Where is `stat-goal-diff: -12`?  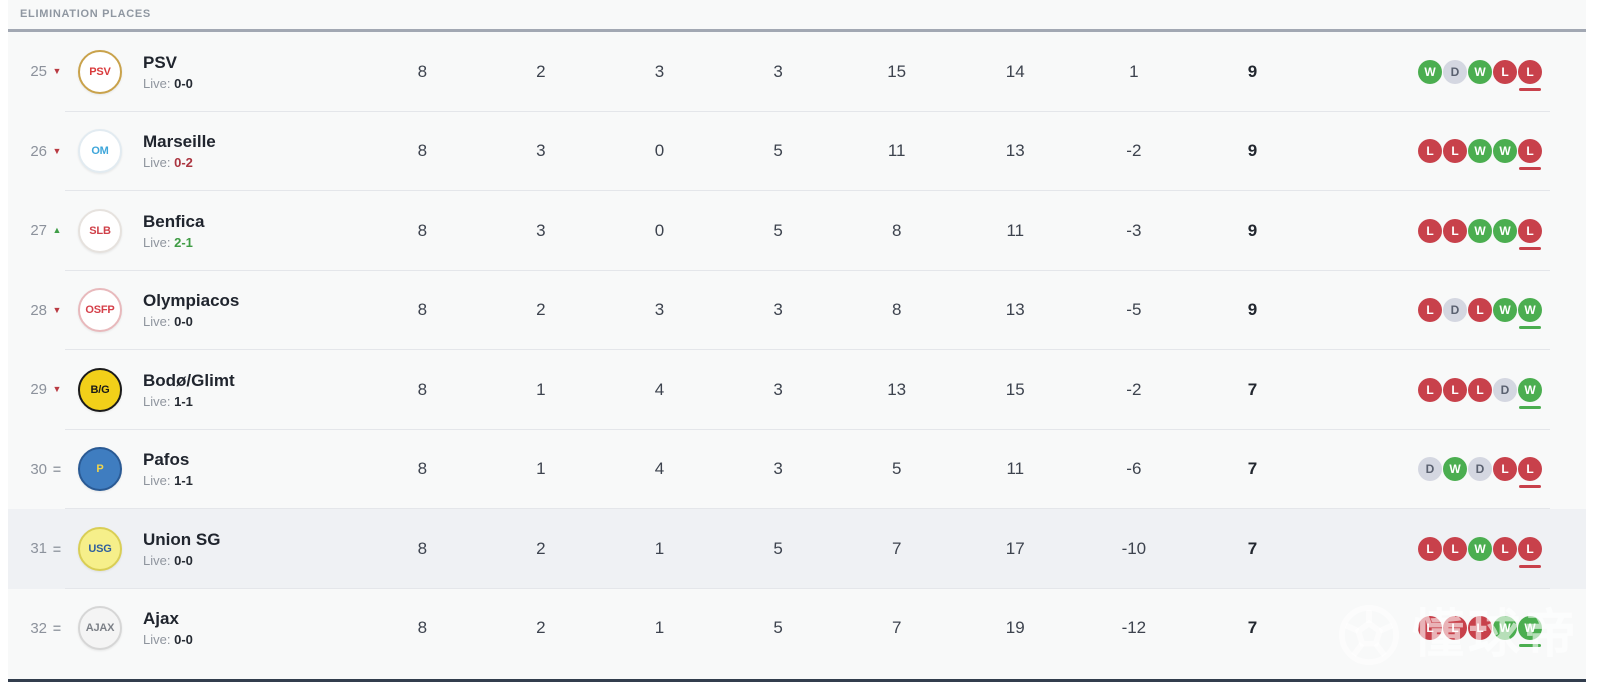
stat-goal-diff: -12 is located at coordinates (1134, 628).